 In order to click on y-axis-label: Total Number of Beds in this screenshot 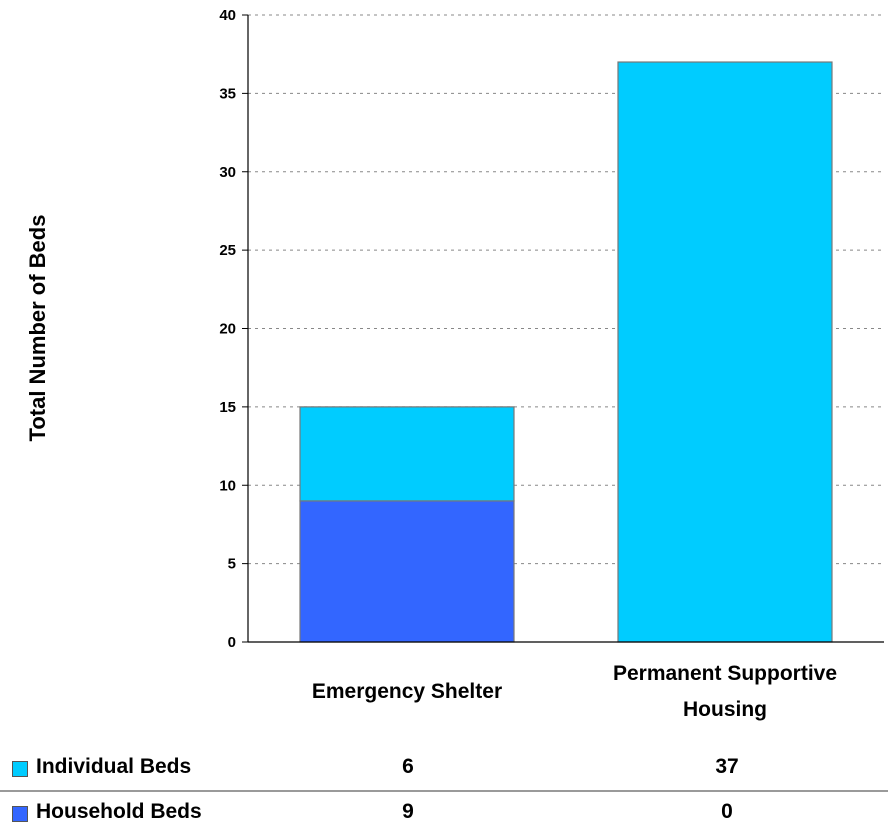, I will do `click(37, 328)`.